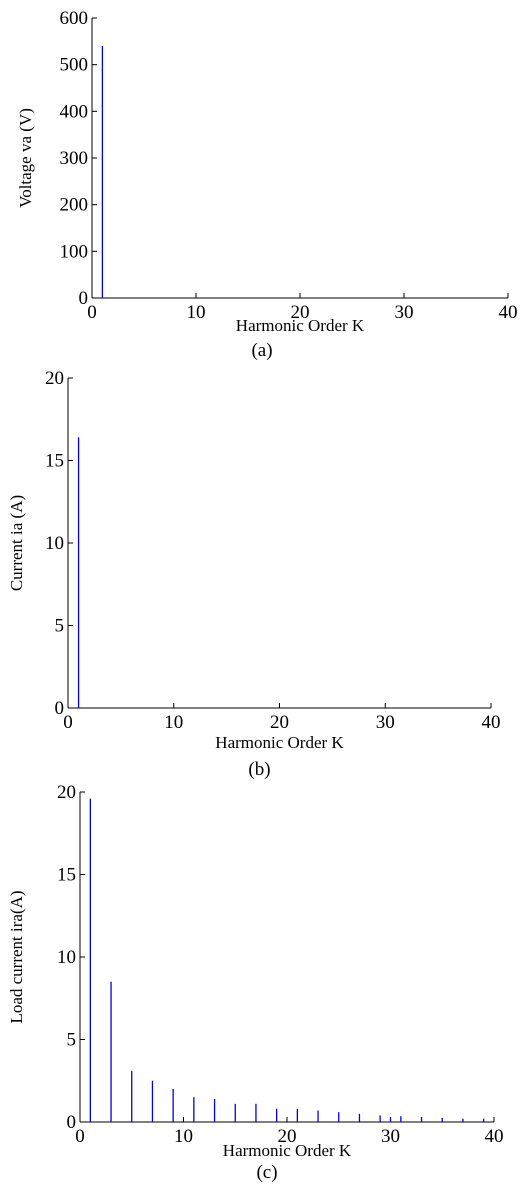 The image size is (523, 1187). I want to click on x-tick-label-a: 0, so click(92, 312).